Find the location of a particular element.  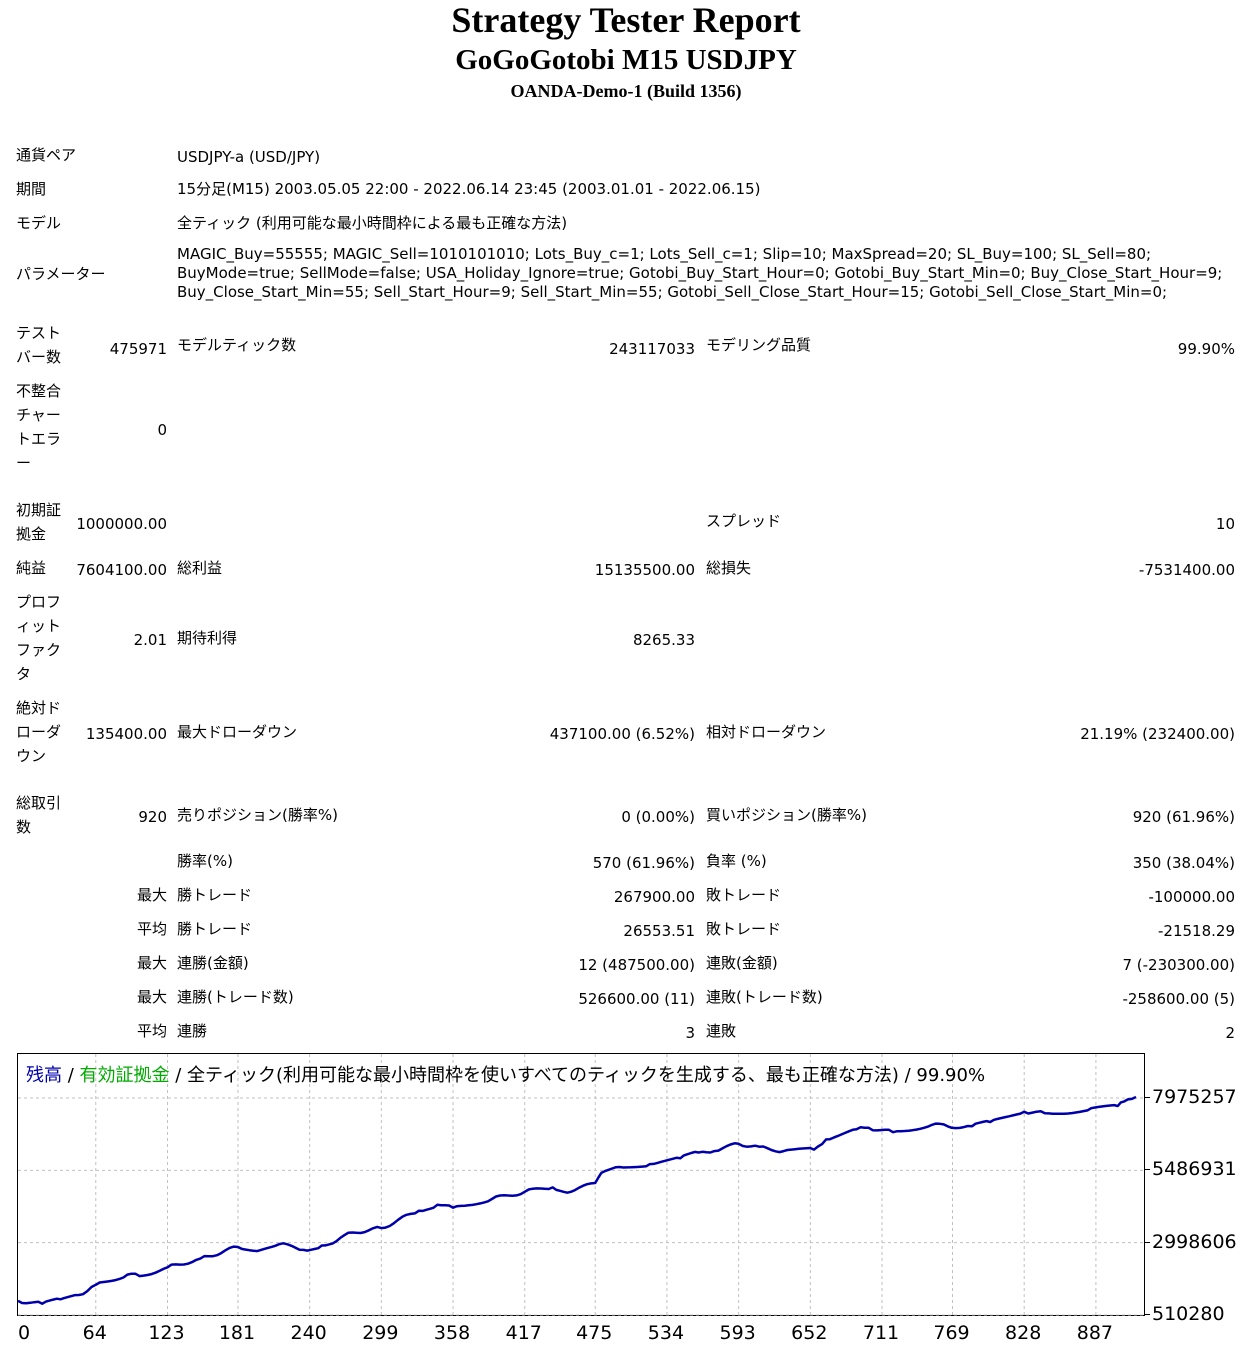

max-loss-trade-label: 敗トレード is located at coordinates (744, 895).